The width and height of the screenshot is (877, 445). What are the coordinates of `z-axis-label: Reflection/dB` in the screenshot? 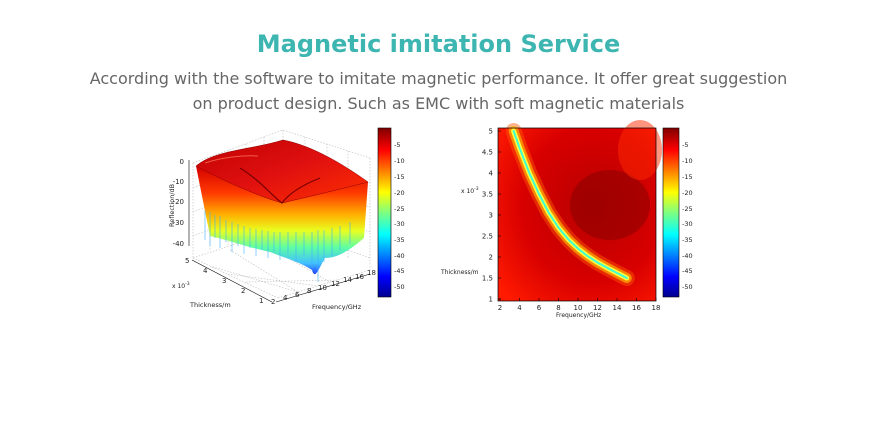 It's located at (172, 205).